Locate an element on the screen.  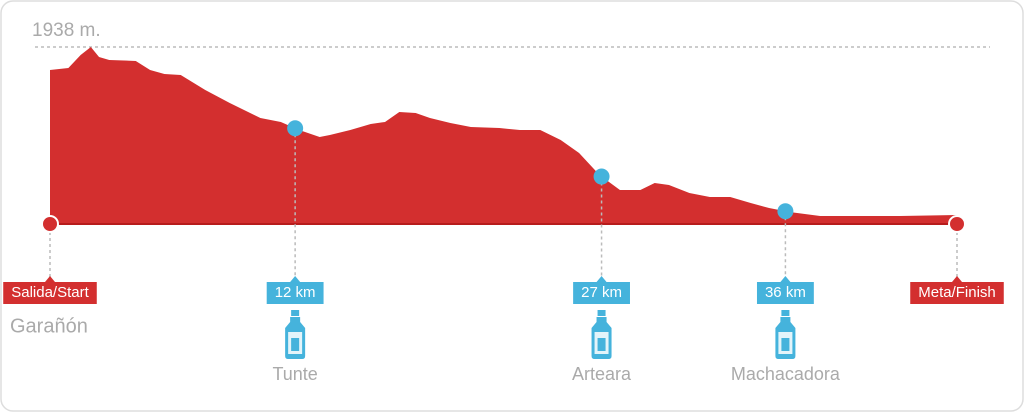
start-label: Salida/Start is located at coordinates (50, 292).